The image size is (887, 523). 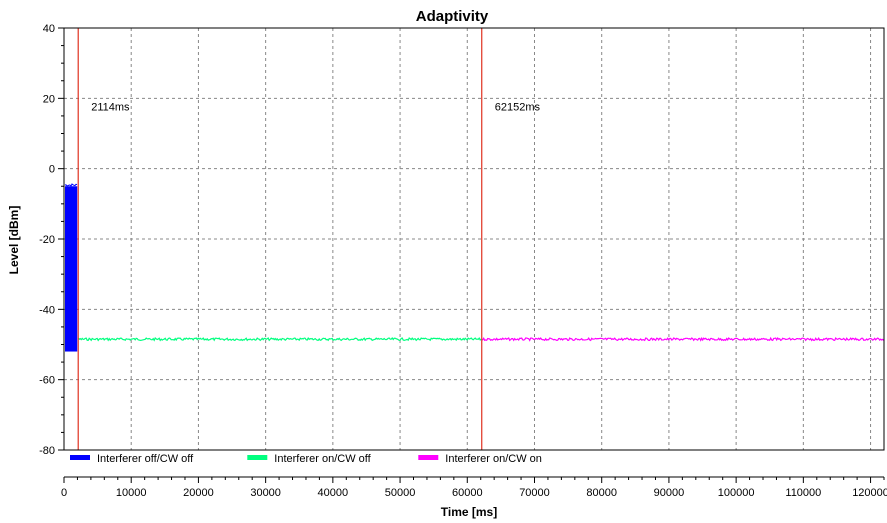 What do you see at coordinates (736, 493) in the screenshot?
I see `x-tick-label: 100000` at bounding box center [736, 493].